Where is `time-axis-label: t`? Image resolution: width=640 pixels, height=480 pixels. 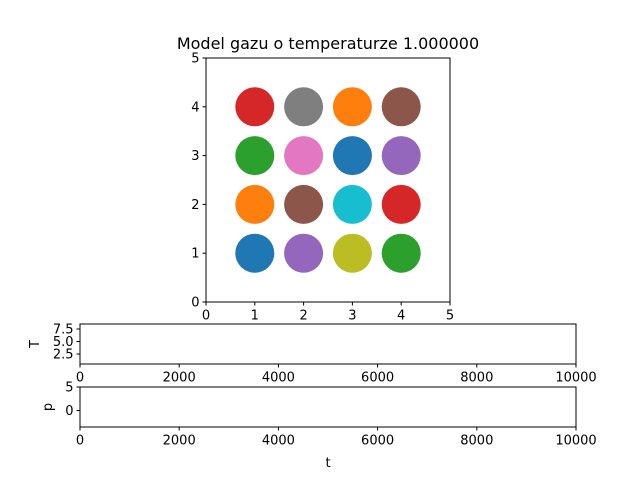 time-axis-label: t is located at coordinates (327, 463).